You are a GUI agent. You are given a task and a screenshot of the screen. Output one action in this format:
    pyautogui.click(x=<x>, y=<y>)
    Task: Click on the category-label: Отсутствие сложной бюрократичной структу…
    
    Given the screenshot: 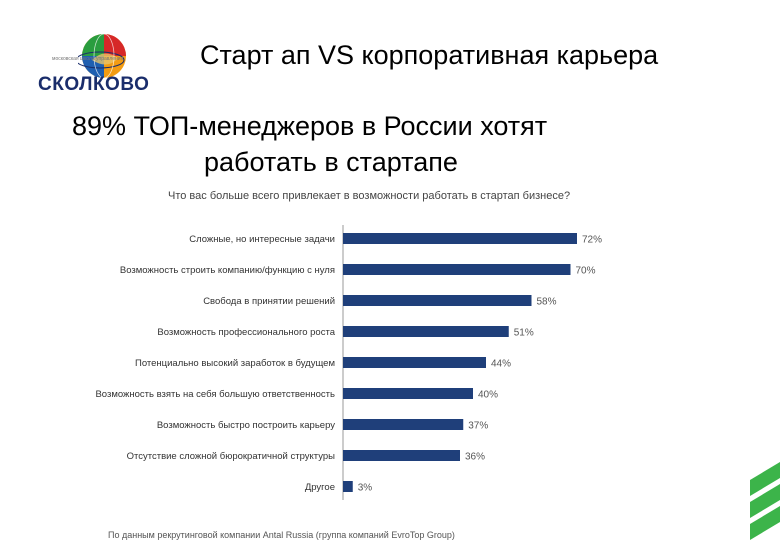 What is the action you would take?
    pyautogui.click(x=231, y=456)
    